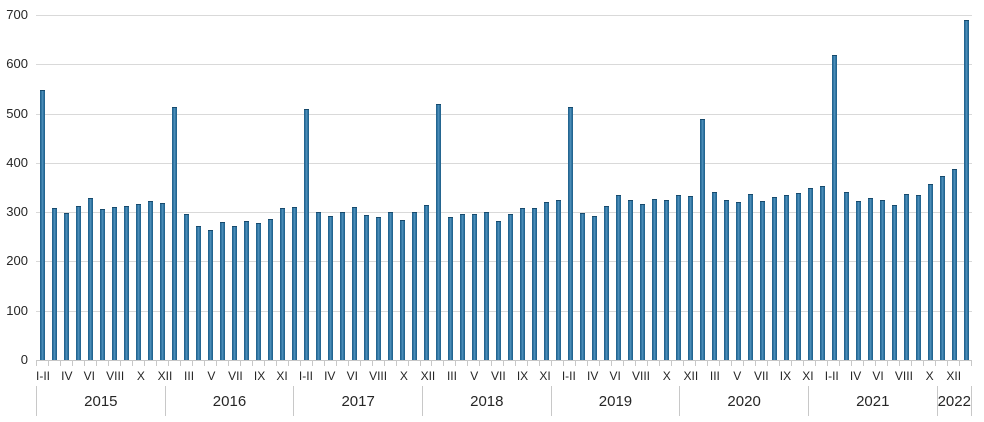 The image size is (984, 422). Describe the element at coordinates (498, 376) in the screenshot. I see `month-label-cell: VII` at that location.